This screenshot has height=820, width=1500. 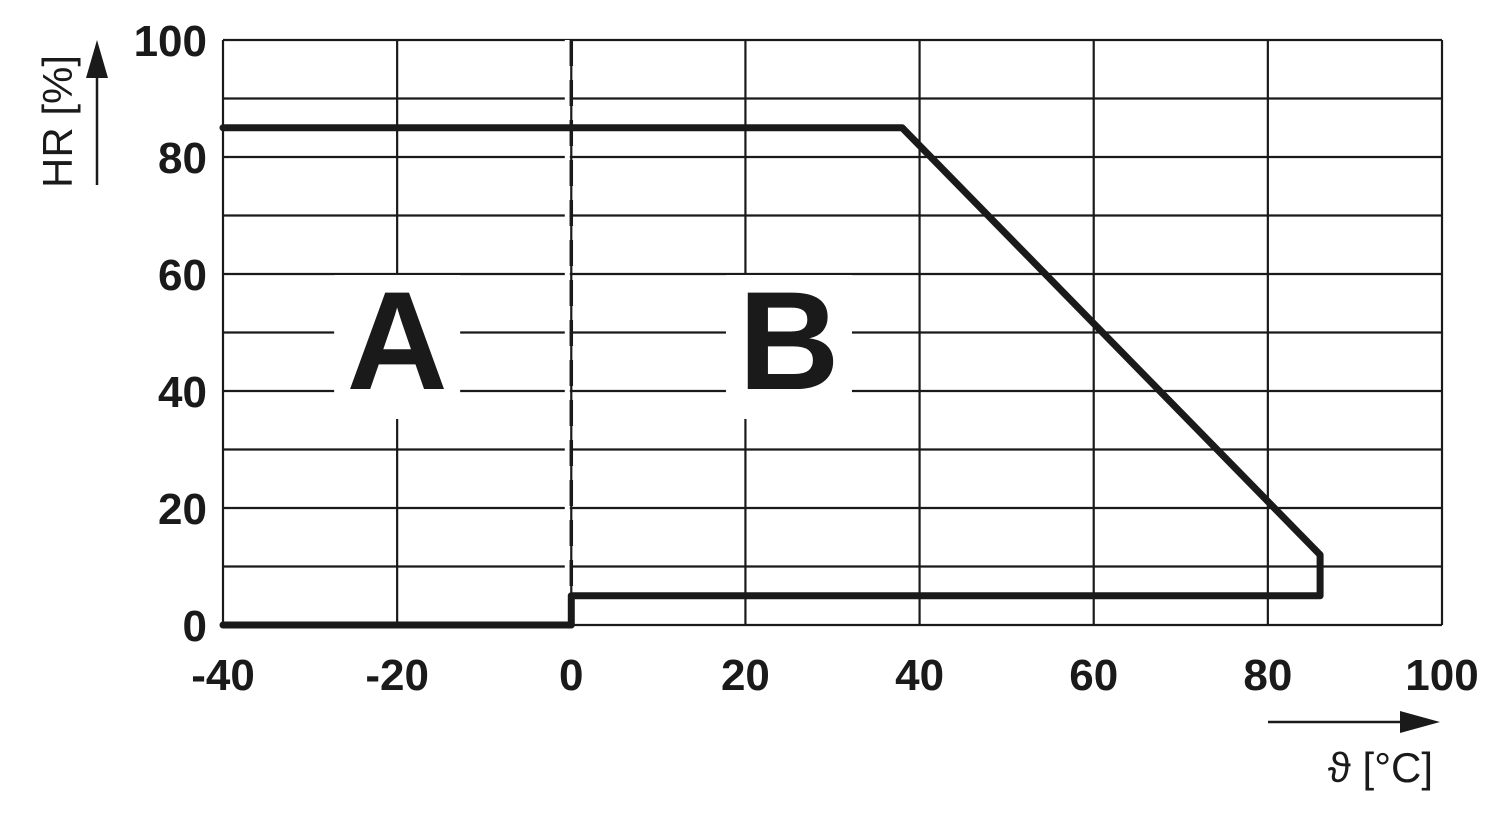 I want to click on x-axis-label: ϑ [°C], so click(x=1380, y=767).